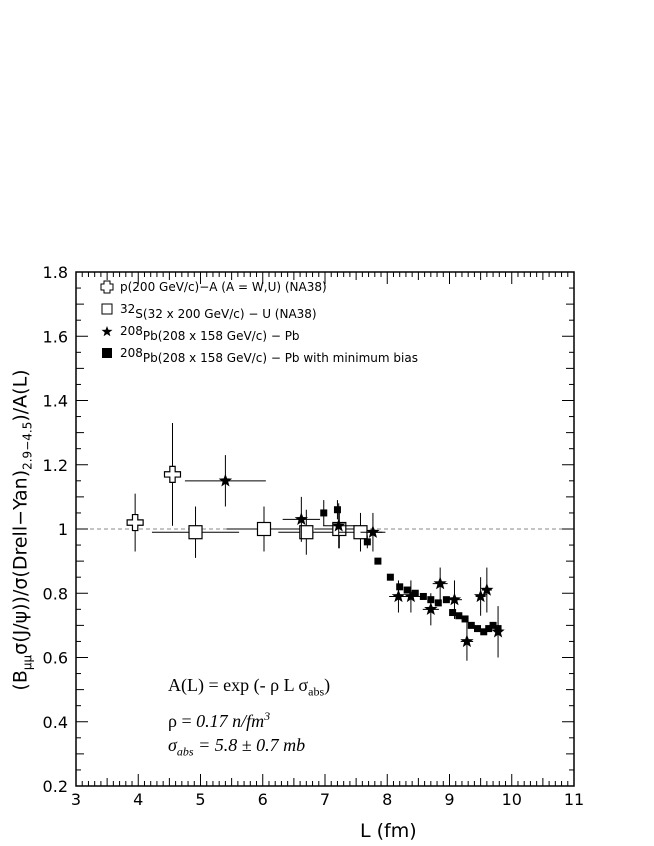 Image resolution: width=654 pixels, height=846 pixels. Describe the element at coordinates (200, 799) in the screenshot. I see `x-tick-label: 5` at that location.